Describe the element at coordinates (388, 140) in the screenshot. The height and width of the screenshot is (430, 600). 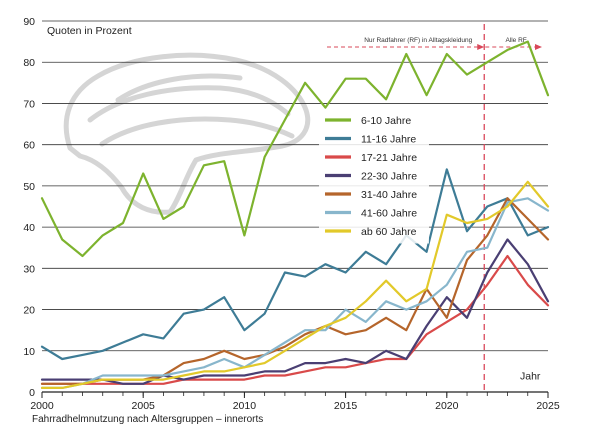
I see `legend-label: 11-16 Jahre` at that location.